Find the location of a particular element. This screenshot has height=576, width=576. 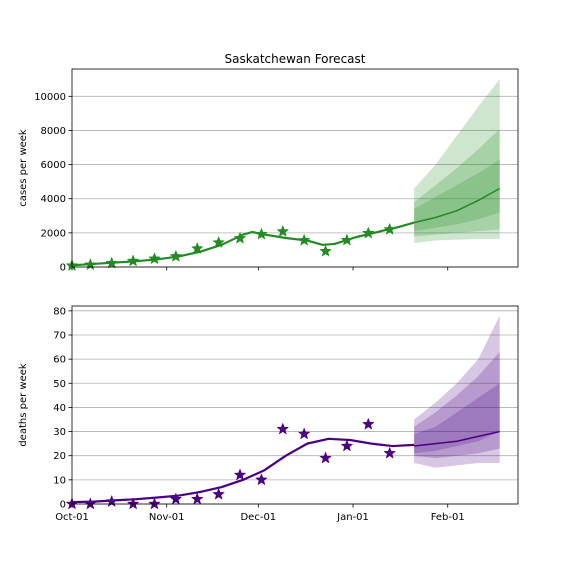

y-axis-label: cases per week is located at coordinates (23, 168).